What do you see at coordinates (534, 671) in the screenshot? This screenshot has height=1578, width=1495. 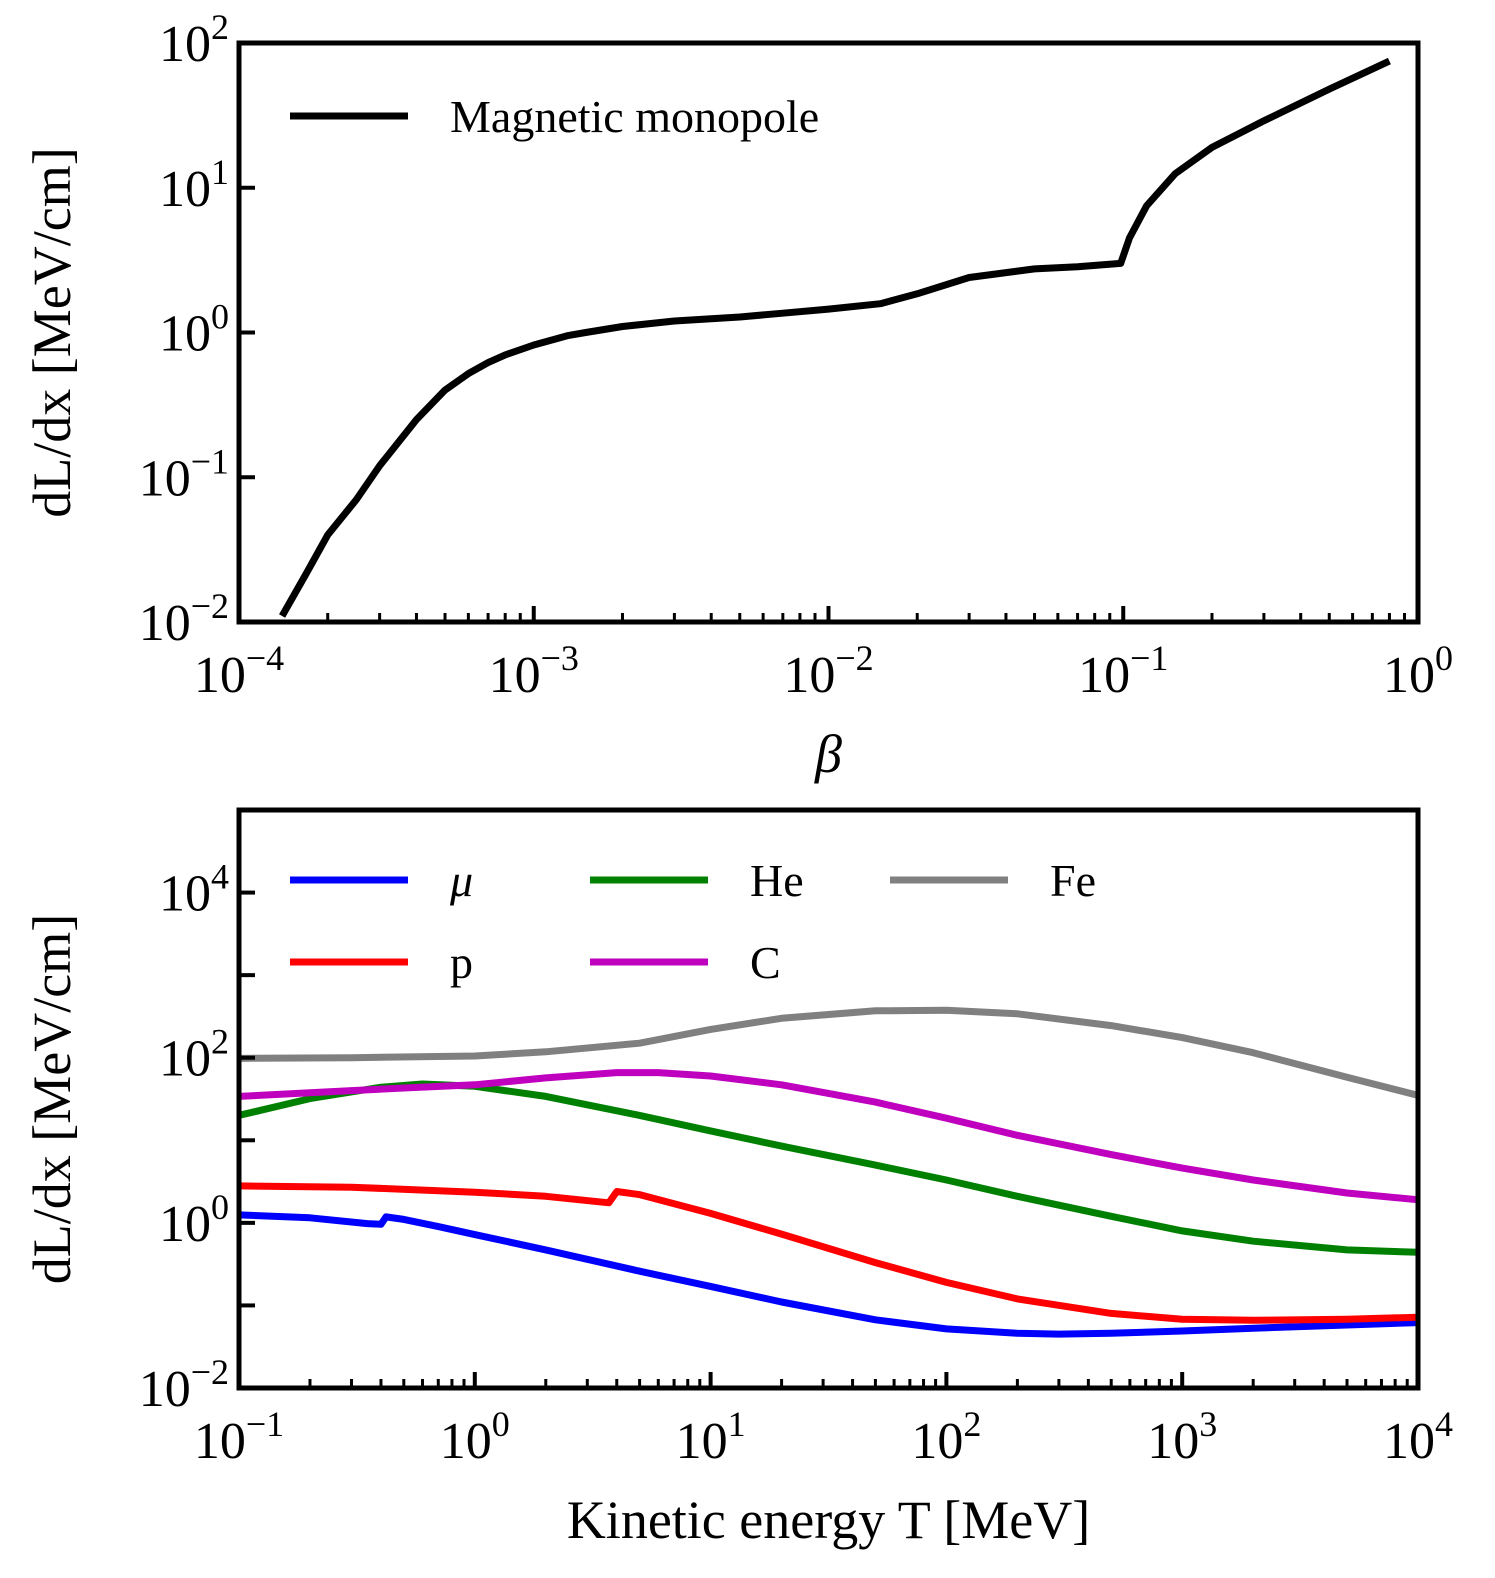 I see `x-tick-label: 10⁻³` at bounding box center [534, 671].